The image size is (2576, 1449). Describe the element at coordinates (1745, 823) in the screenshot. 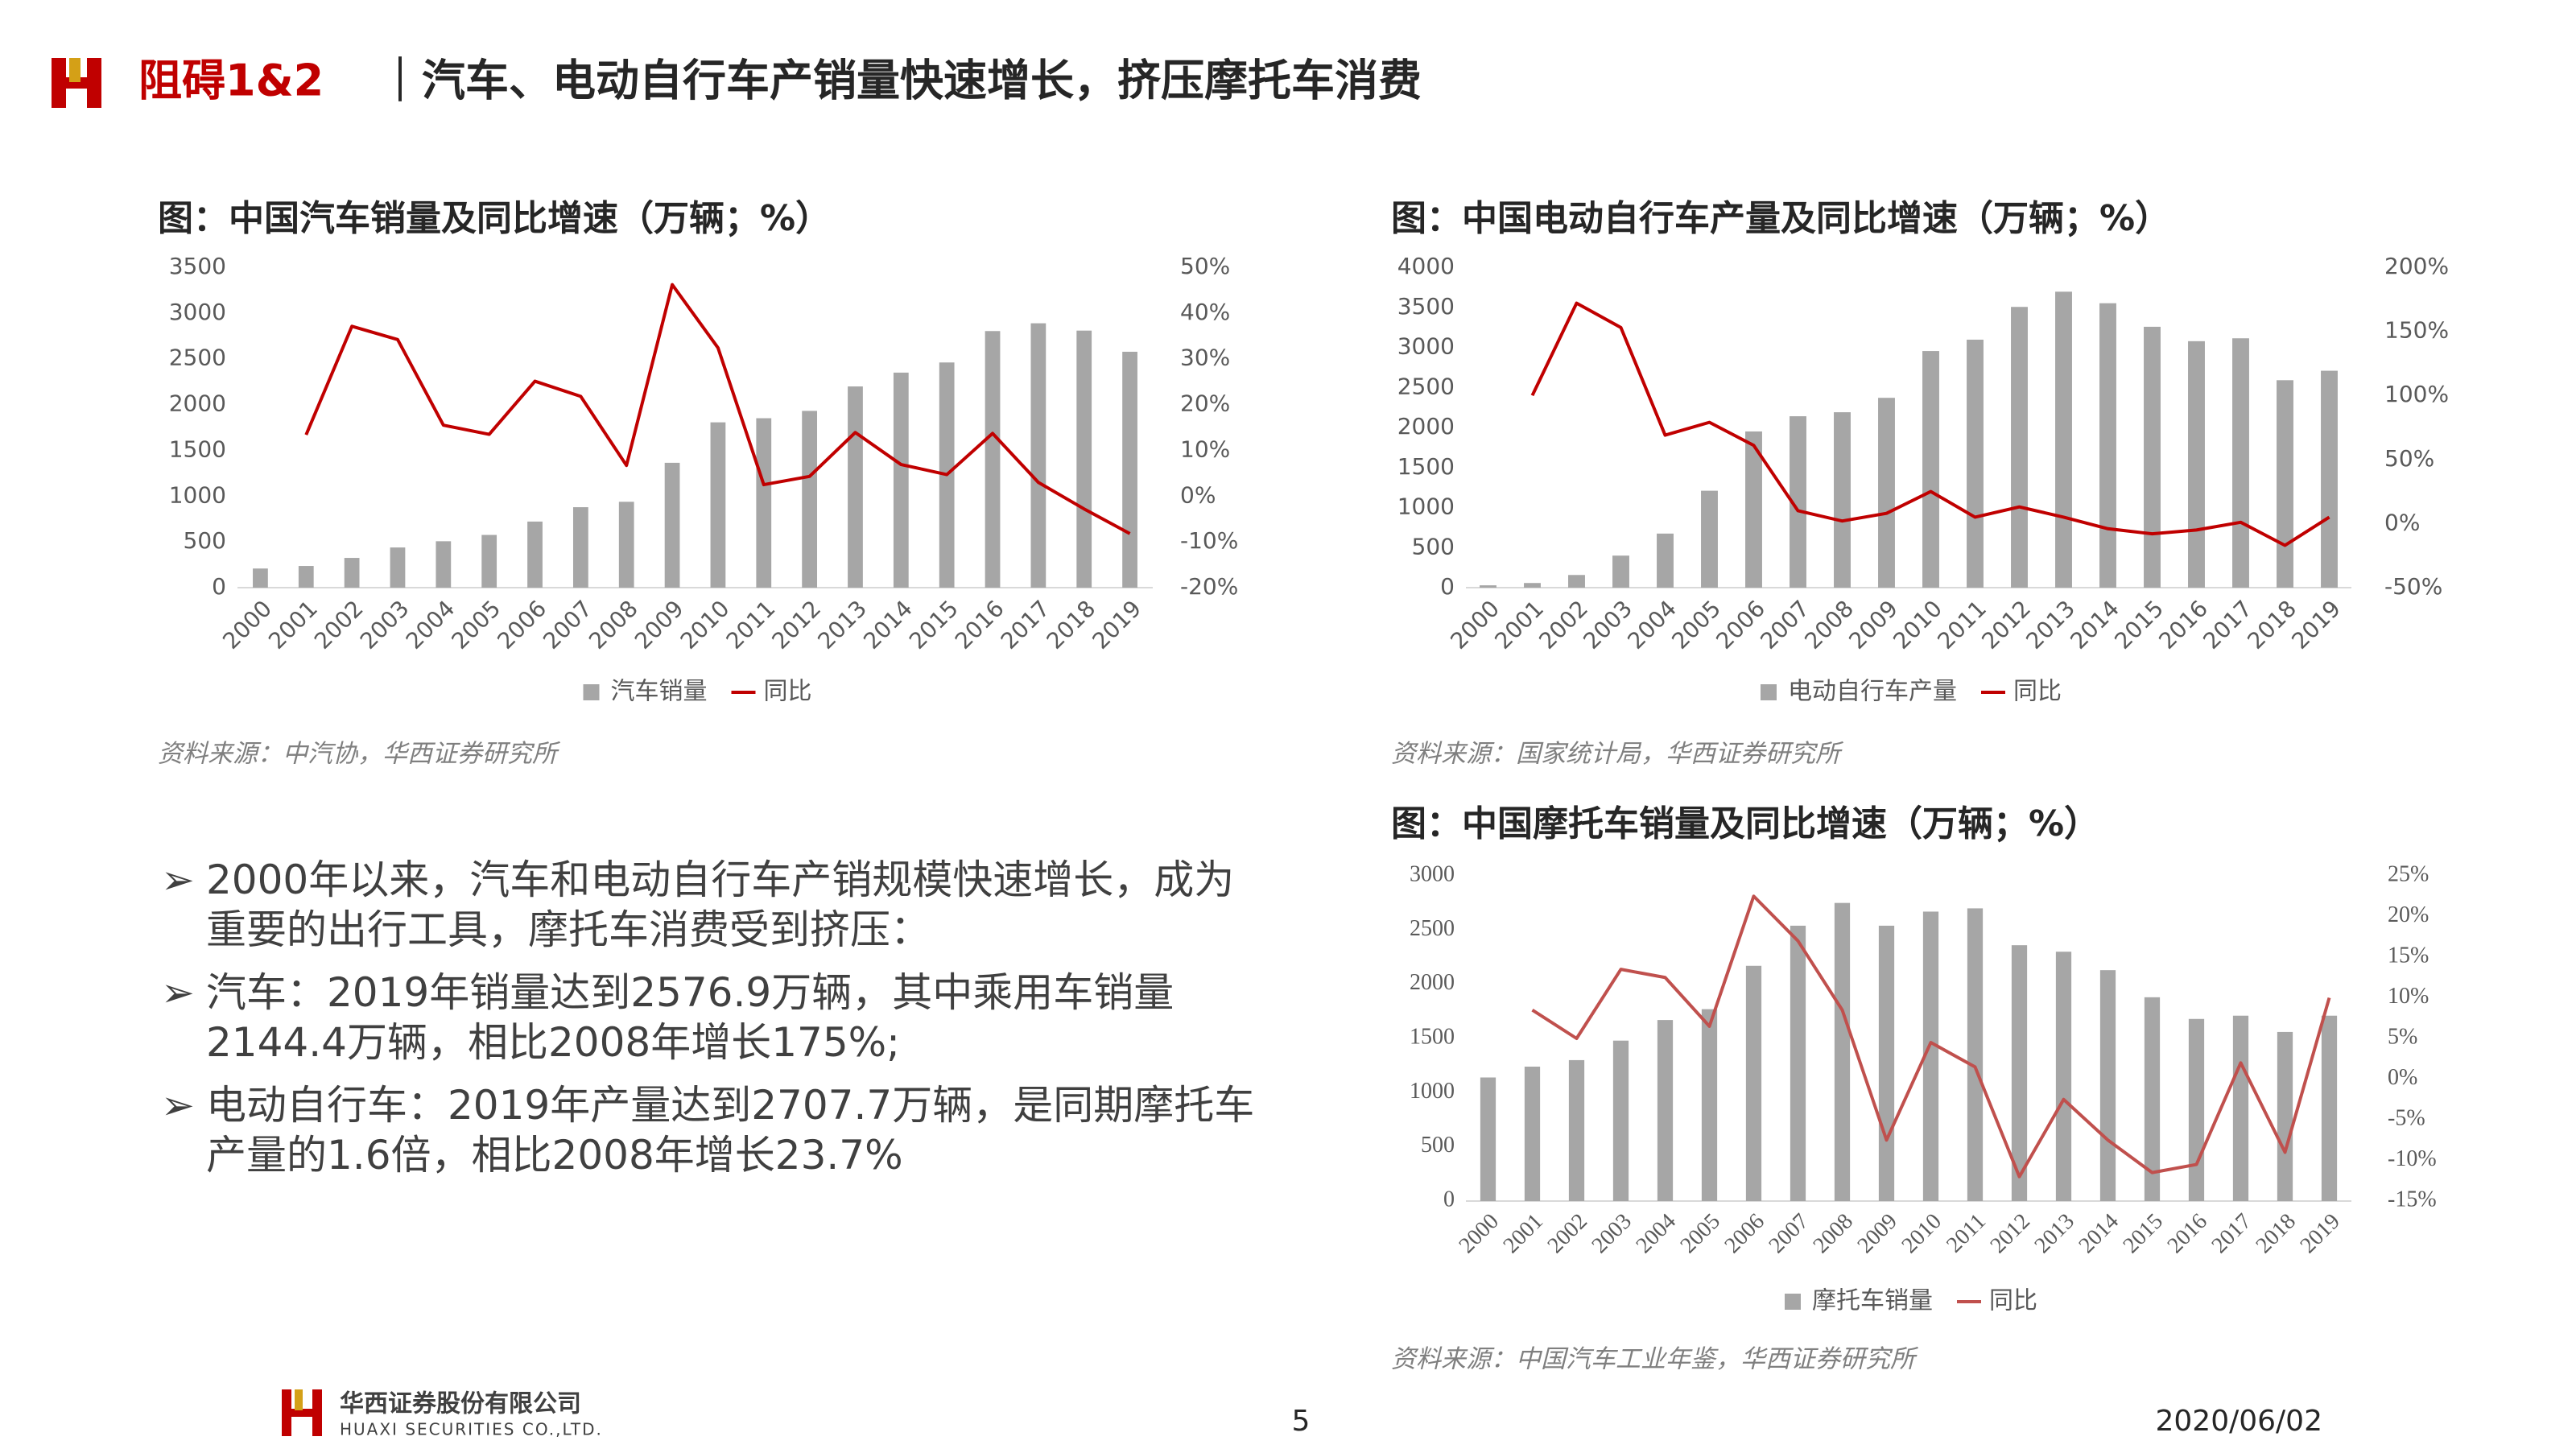

I see `chart-title: 图：中国摩托车销量及同比增速（万辆；%）` at that location.